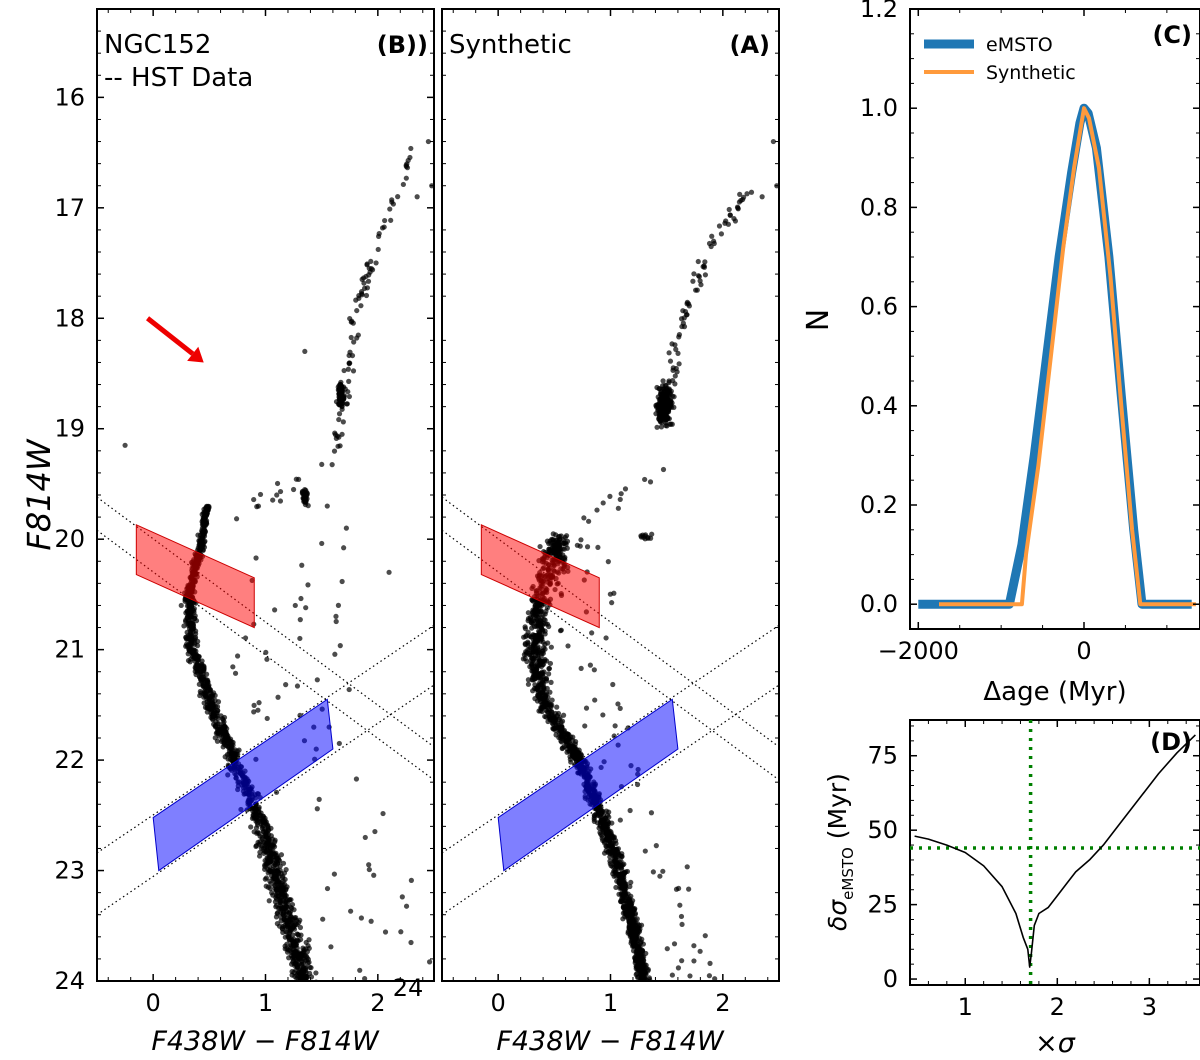 The height and width of the screenshot is (1060, 1200). Describe the element at coordinates (1055, 852) in the screenshot. I see `panel-d-data-layer` at that location.